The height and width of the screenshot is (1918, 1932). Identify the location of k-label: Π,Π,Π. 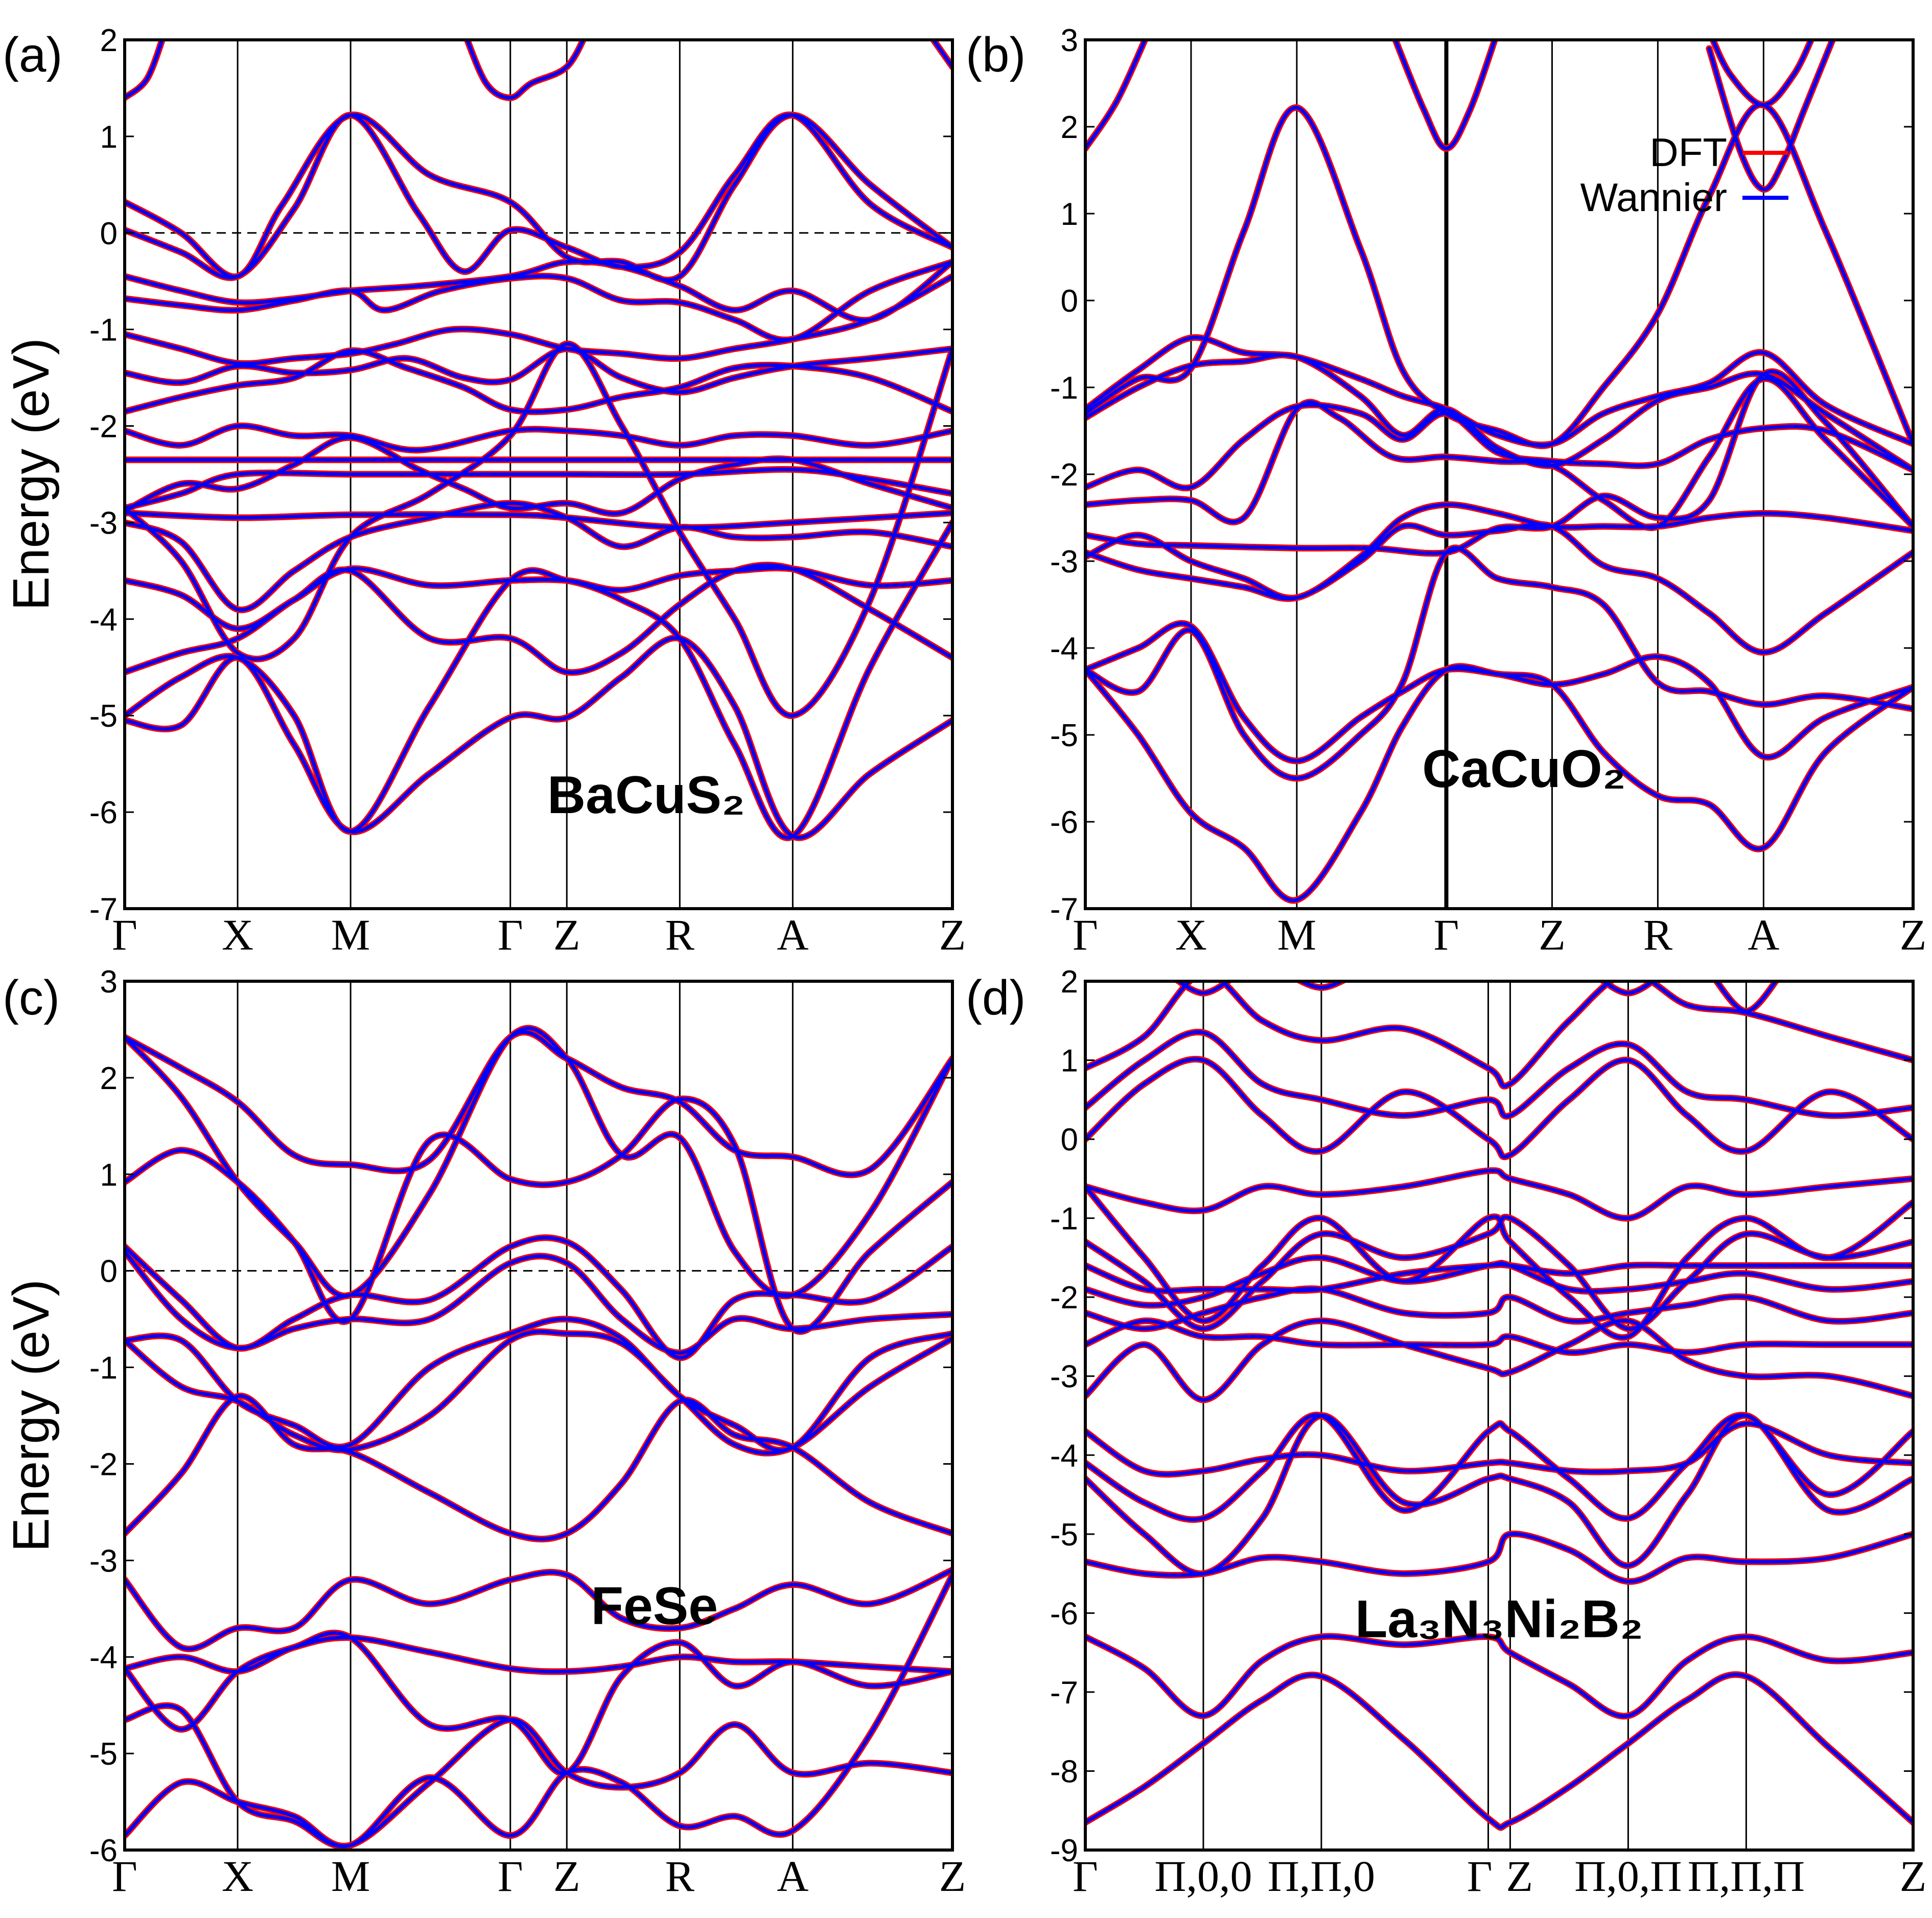
(1747, 1877).